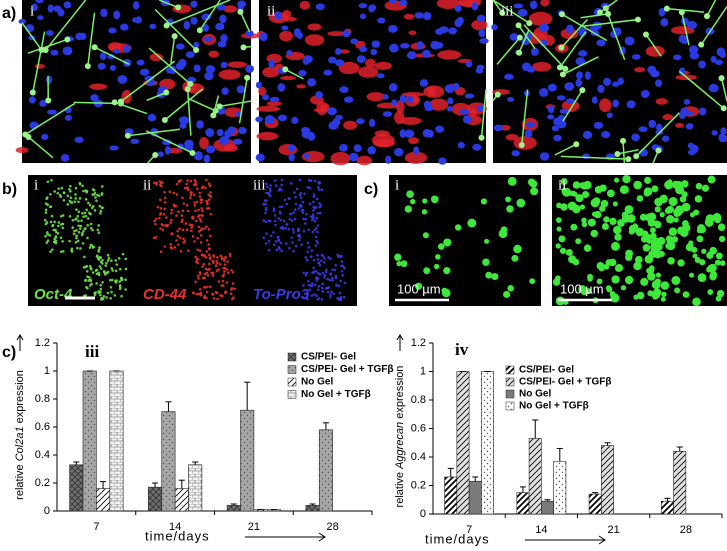 This screenshot has width=727, height=551. Describe the element at coordinates (469, 530) in the screenshot. I see `x-tick-label: 7` at that location.